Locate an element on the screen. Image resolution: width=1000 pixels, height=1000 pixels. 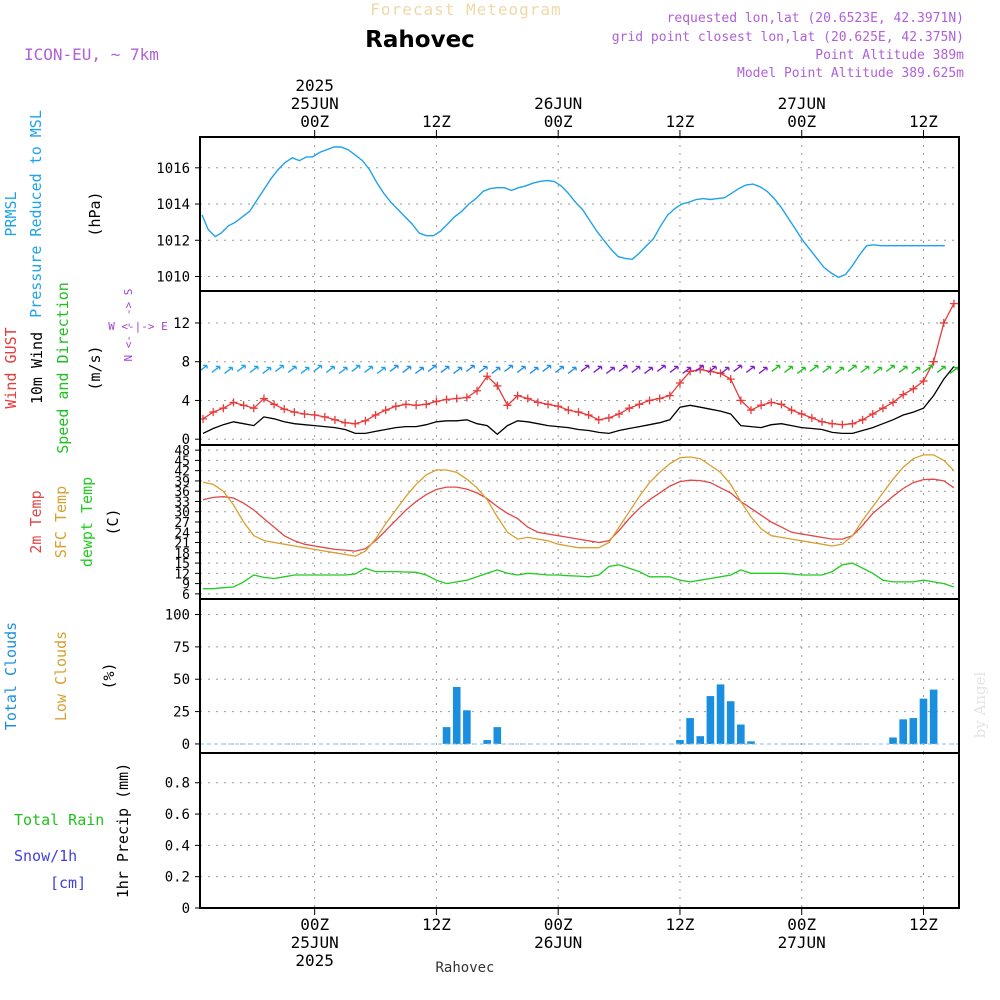
y-tick-label: 4 is located at coordinates (186, 401).